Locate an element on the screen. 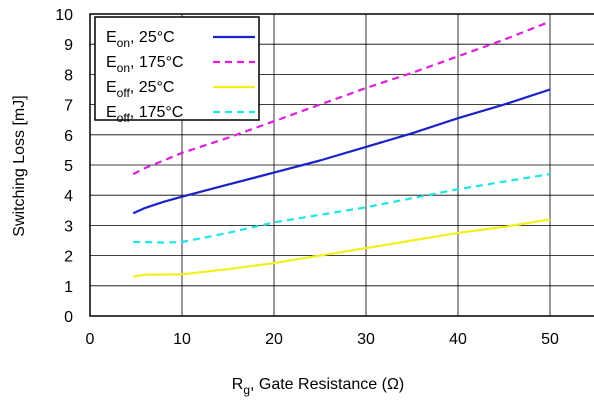 This screenshot has width=594, height=402. x-axis-title-rest: , Gate Resistance (Ω) is located at coordinates (327, 384).